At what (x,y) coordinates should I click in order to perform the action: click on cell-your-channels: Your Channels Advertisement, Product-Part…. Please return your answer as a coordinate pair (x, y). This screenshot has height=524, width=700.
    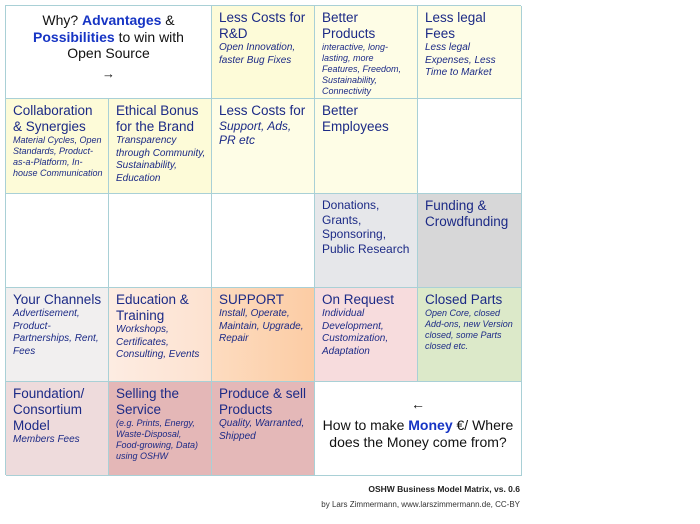
    Looking at the image, I should click on (57, 335).